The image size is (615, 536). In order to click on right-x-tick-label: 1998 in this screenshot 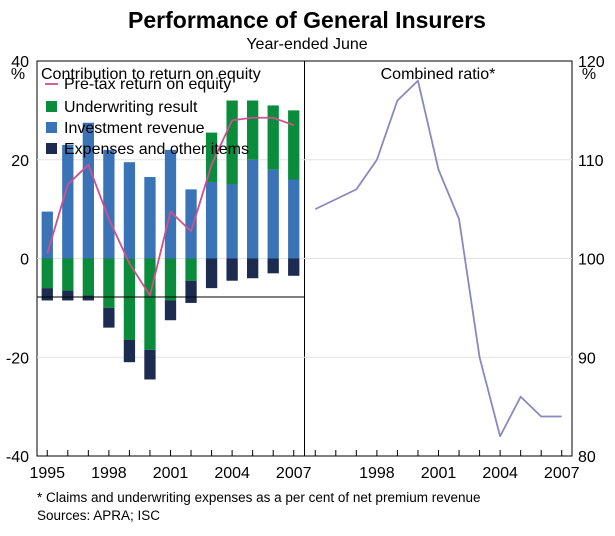, I will do `click(377, 473)`.